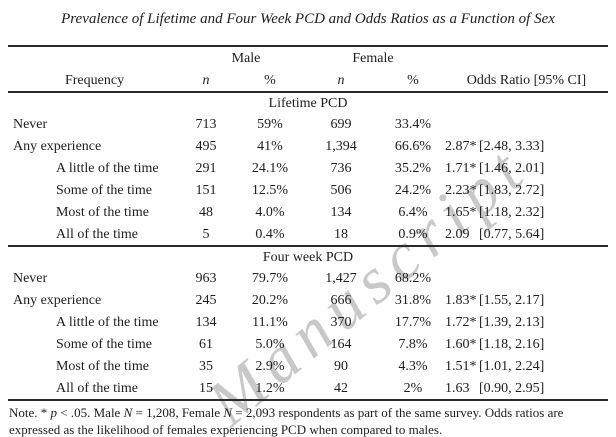  What do you see at coordinates (341, 388) in the screenshot?
I see `female-n-cell: 42` at bounding box center [341, 388].